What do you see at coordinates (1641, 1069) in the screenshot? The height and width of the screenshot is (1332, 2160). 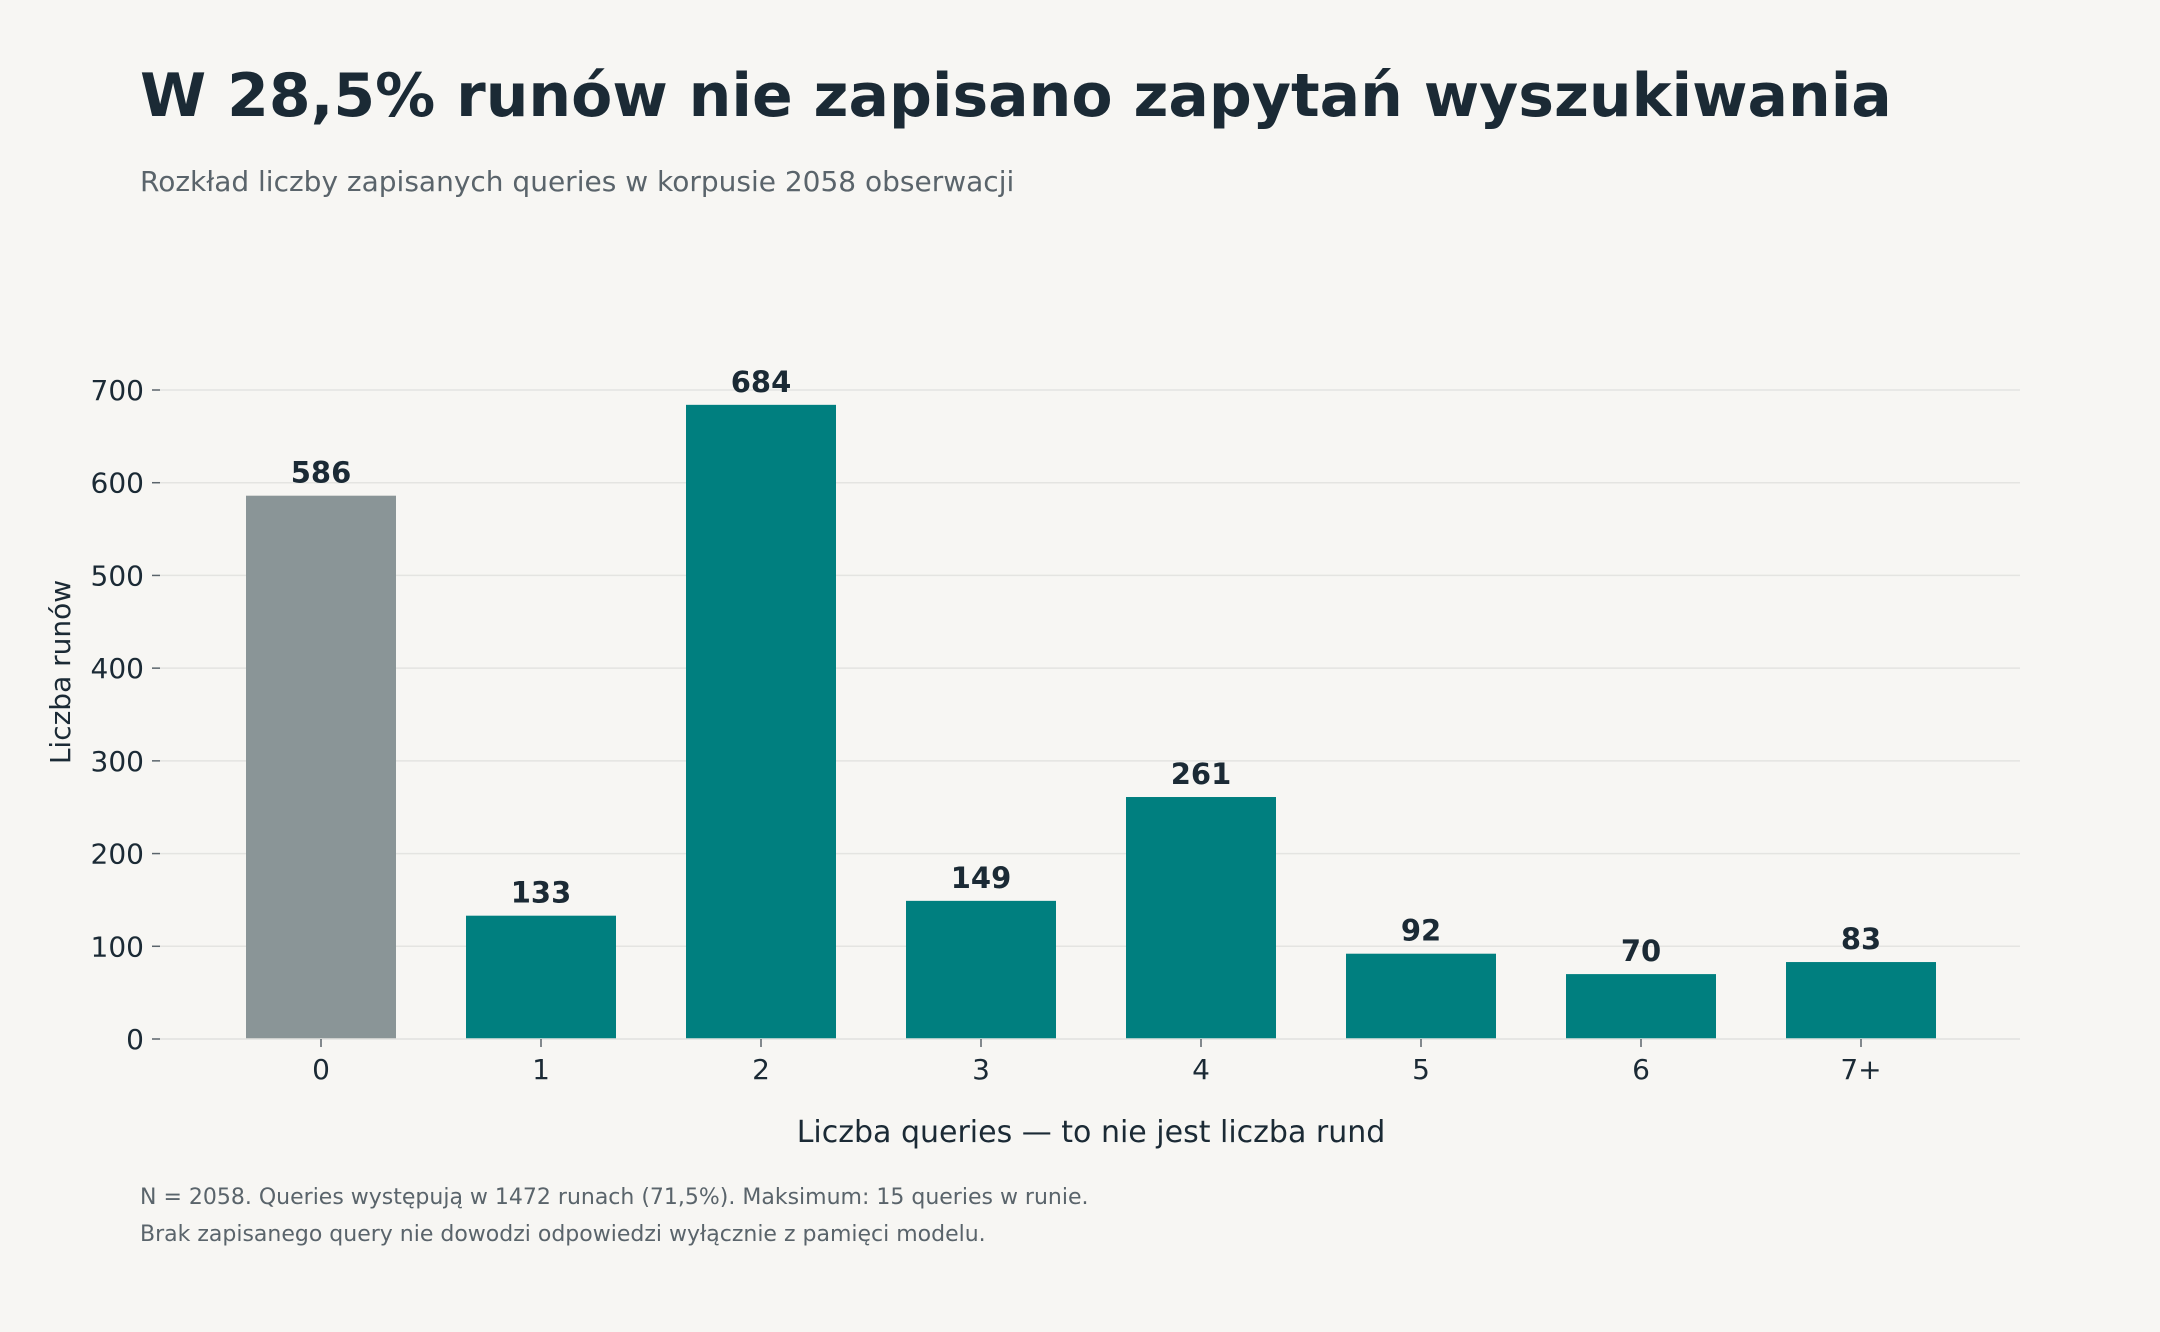 I see `x-tick-label: 6` at bounding box center [1641, 1069].